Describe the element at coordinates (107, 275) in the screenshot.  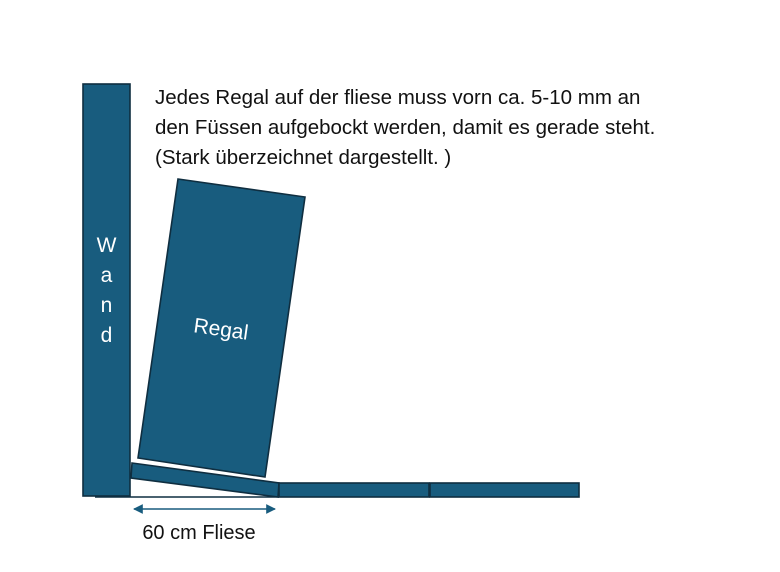
I see `wall-letter: a` at that location.